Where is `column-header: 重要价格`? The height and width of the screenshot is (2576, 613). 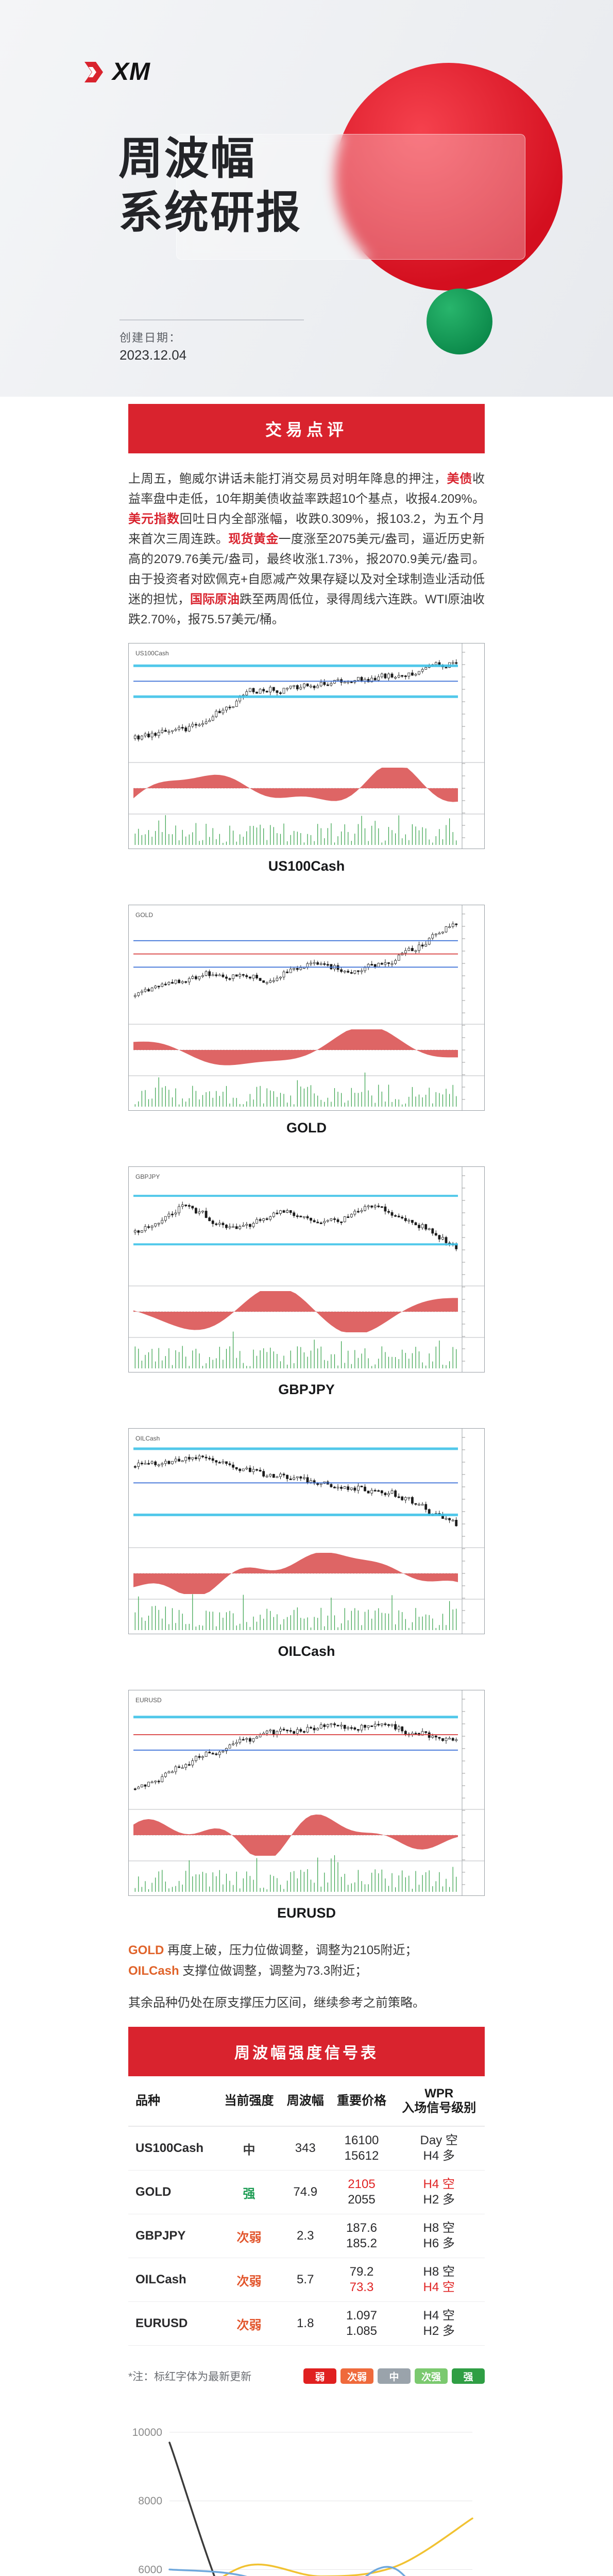 column-header: 重要价格 is located at coordinates (362, 2101).